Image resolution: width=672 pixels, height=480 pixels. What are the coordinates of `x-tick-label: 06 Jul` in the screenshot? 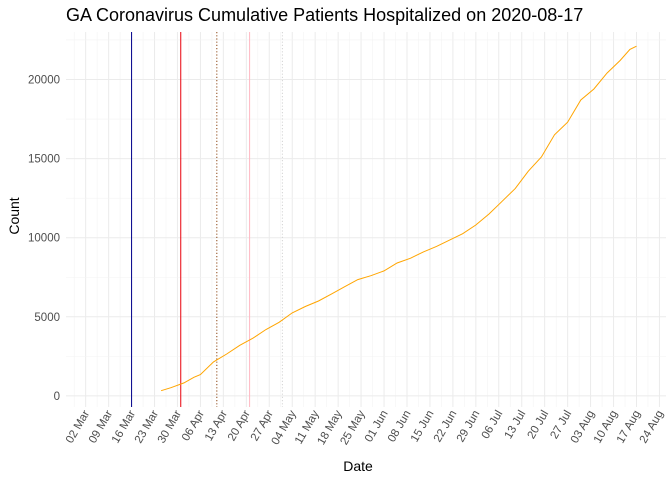 It's located at (493, 425).